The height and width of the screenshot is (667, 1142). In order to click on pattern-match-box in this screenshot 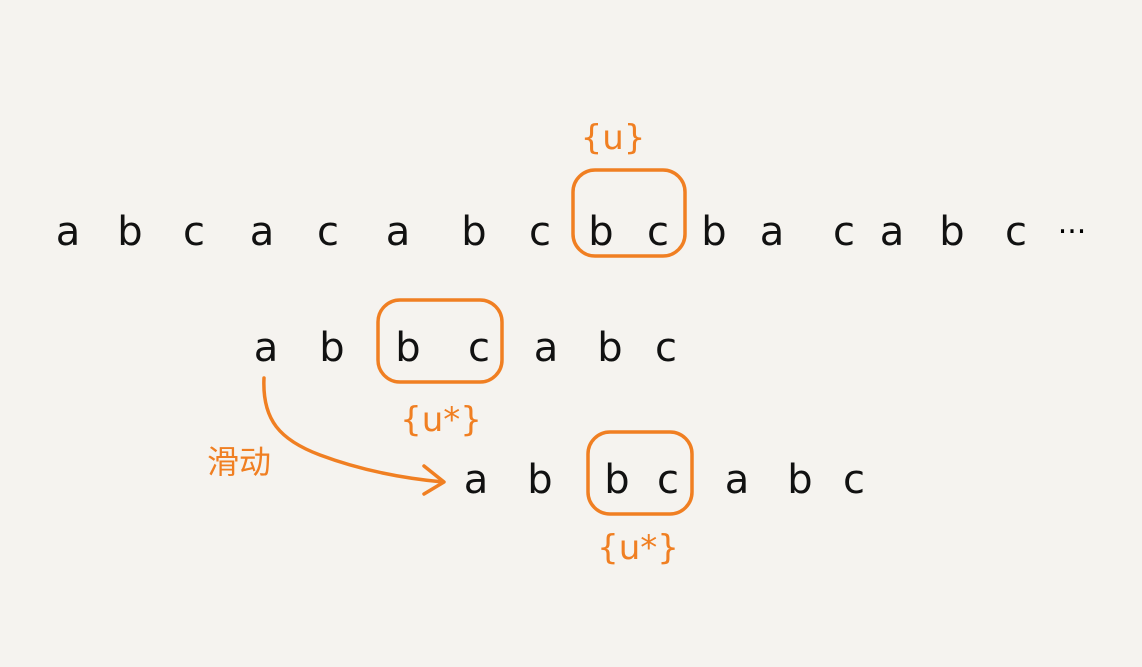, I will do `click(440, 341)`.